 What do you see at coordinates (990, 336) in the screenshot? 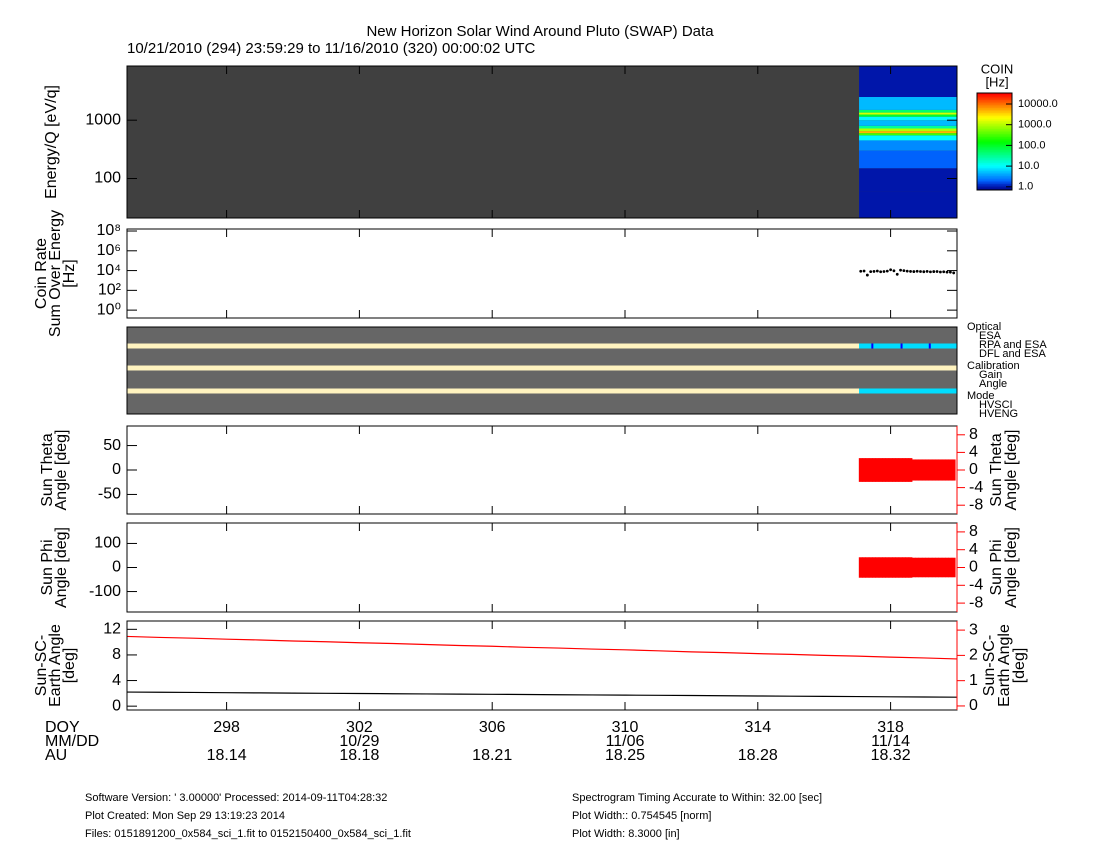
I see `status-state-label: ESA` at bounding box center [990, 336].